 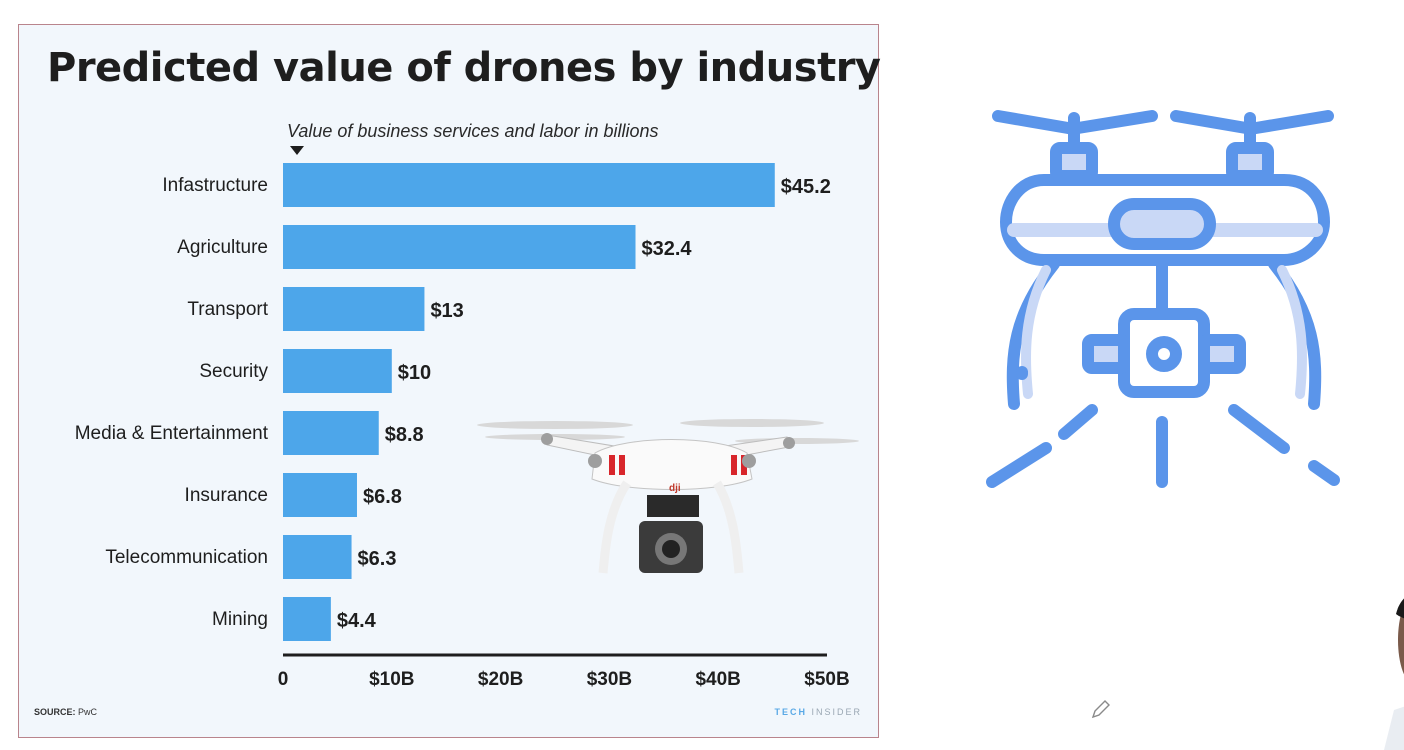 I want to click on category-label-2: Transport, so click(x=227, y=309).